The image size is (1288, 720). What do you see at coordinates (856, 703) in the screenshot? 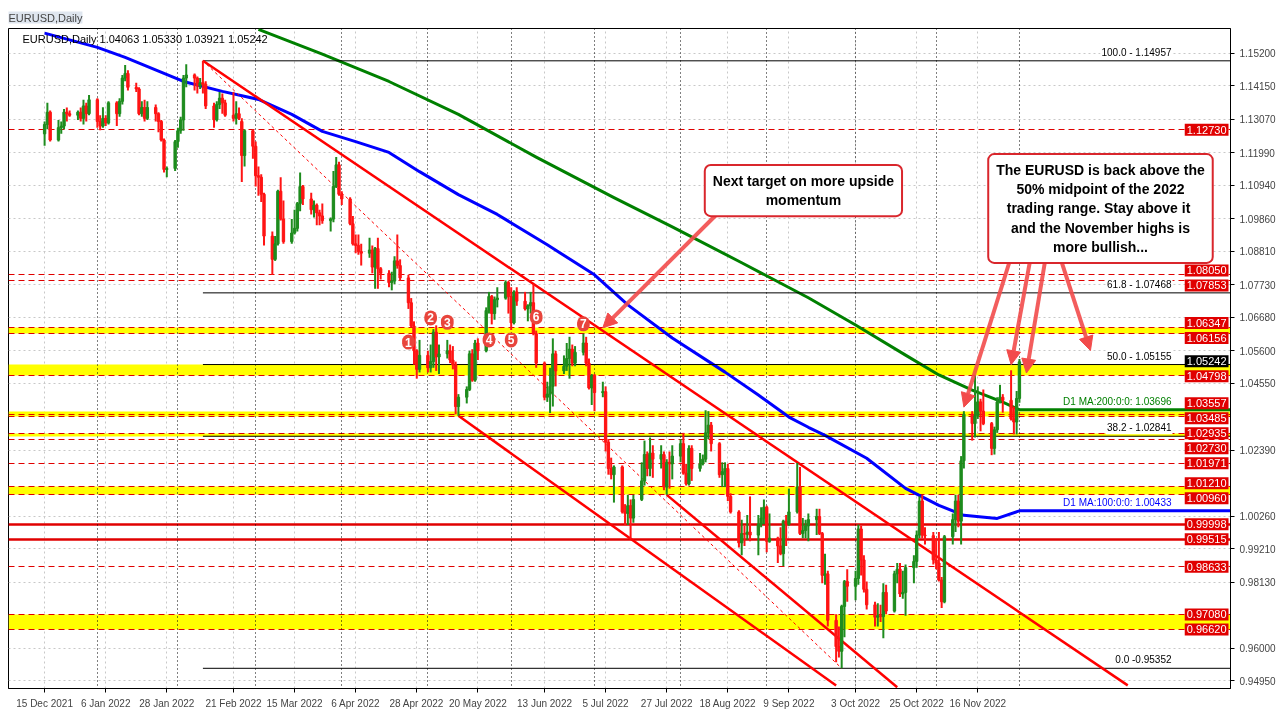
I see `x-tick-label: 3 Oct 2022` at bounding box center [856, 703].